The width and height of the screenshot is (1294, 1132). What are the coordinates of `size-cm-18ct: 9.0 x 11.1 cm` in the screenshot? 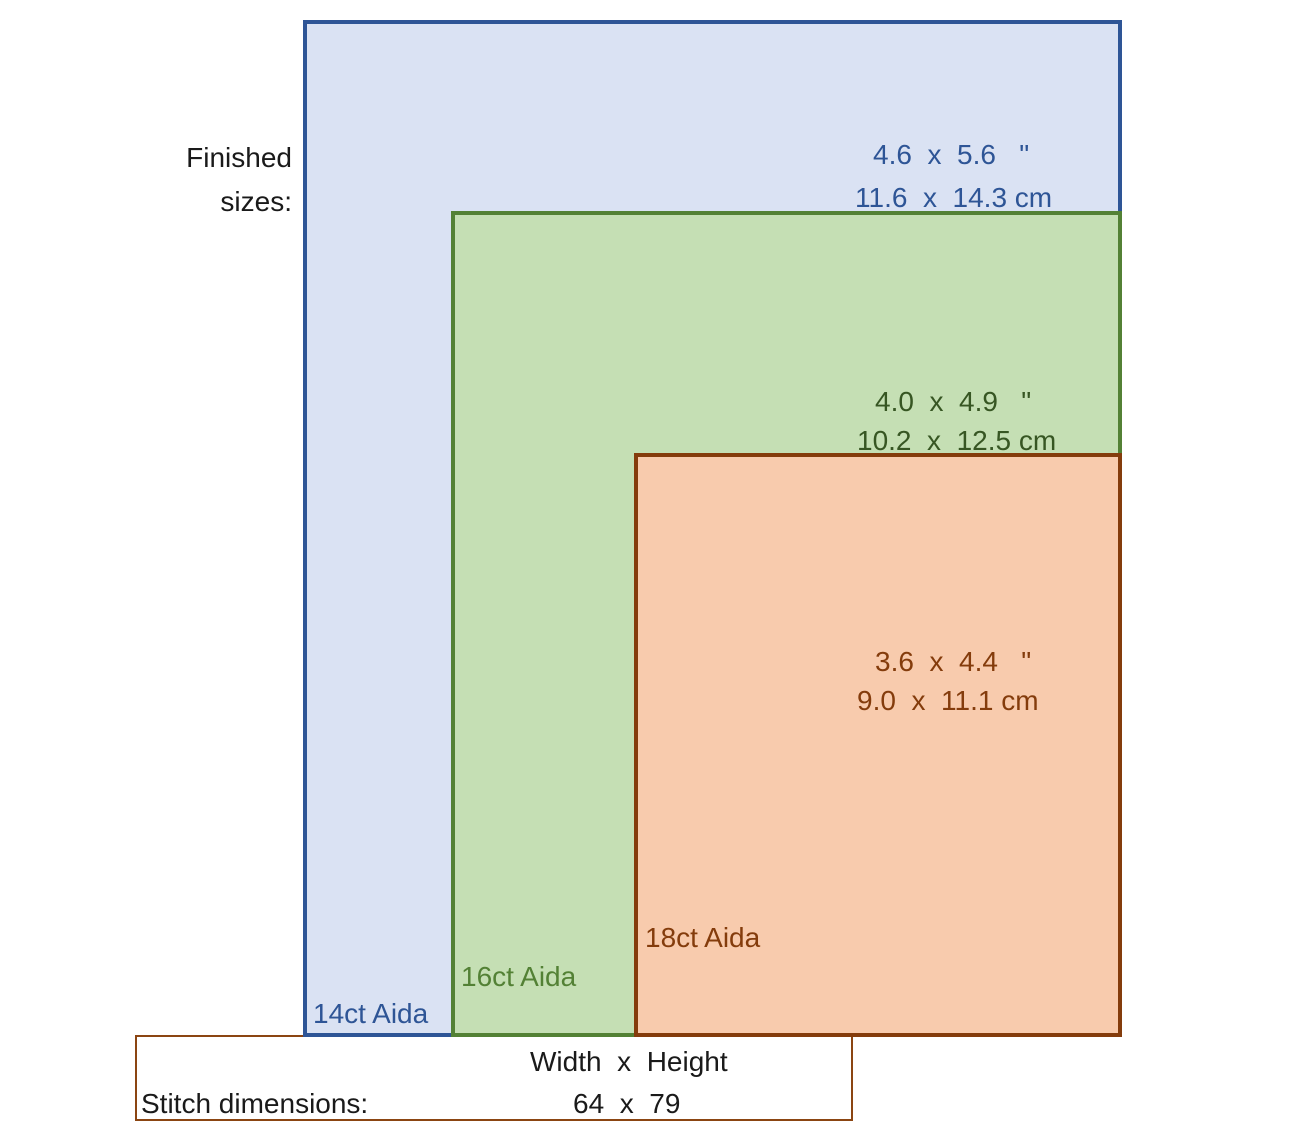 It's located at (948, 700).